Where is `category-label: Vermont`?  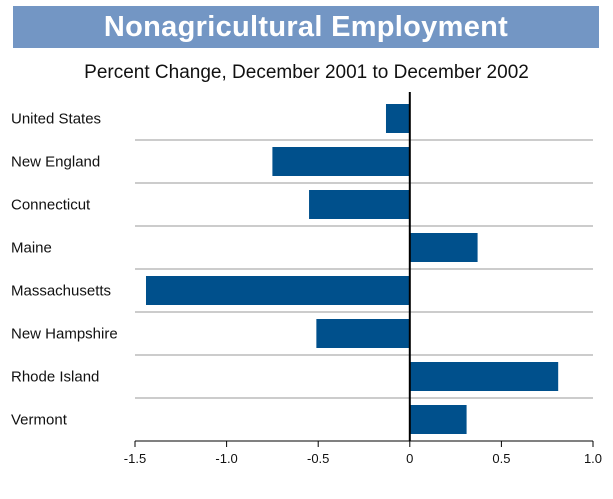 category-label: Vermont is located at coordinates (39, 420).